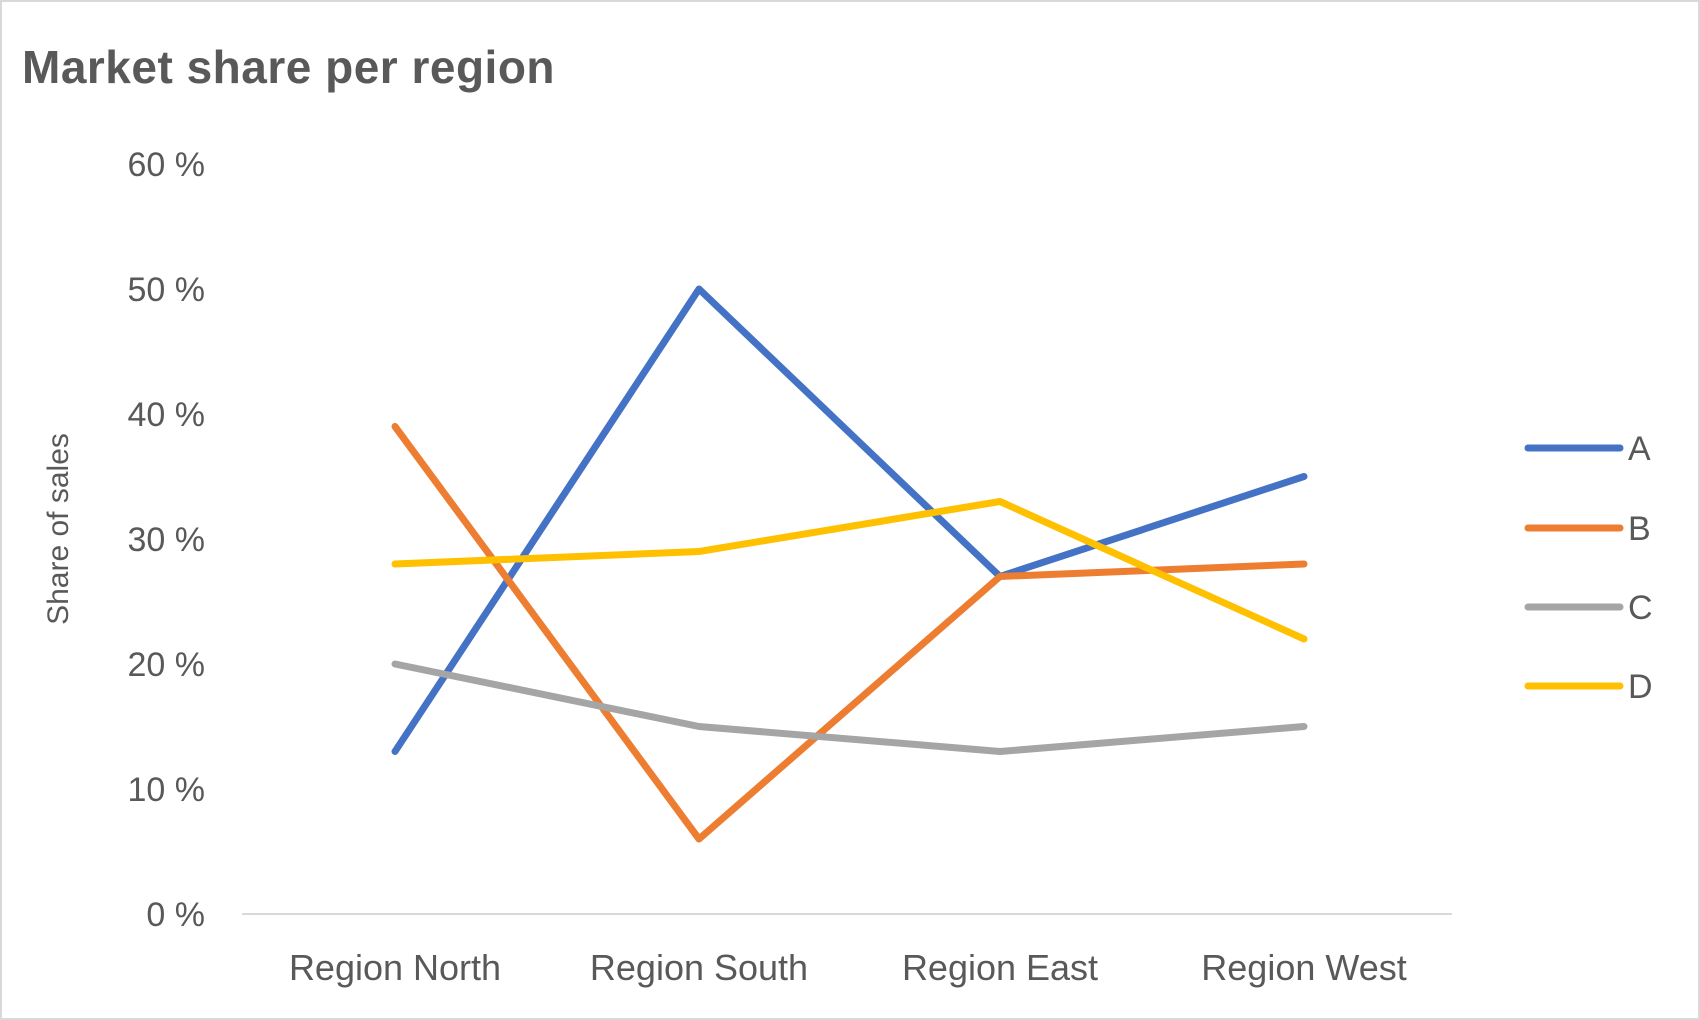 The width and height of the screenshot is (1700, 1020). What do you see at coordinates (167, 540) in the screenshot?
I see `y-tick-label: 30 %` at bounding box center [167, 540].